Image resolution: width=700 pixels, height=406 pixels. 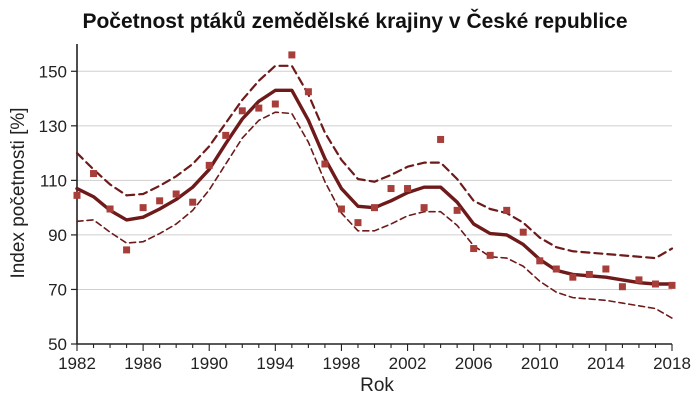 I want to click on x-tick-label-5: 2002, so click(x=408, y=363).